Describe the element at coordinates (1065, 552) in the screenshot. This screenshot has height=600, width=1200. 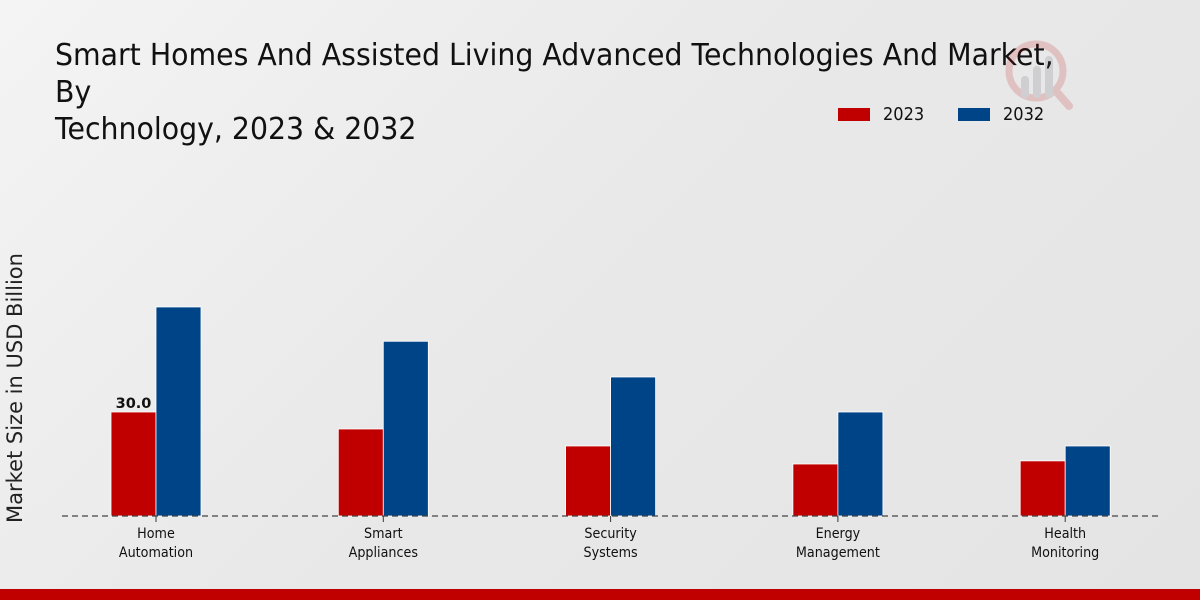
I see `x-tick-label: Monitoring` at that location.